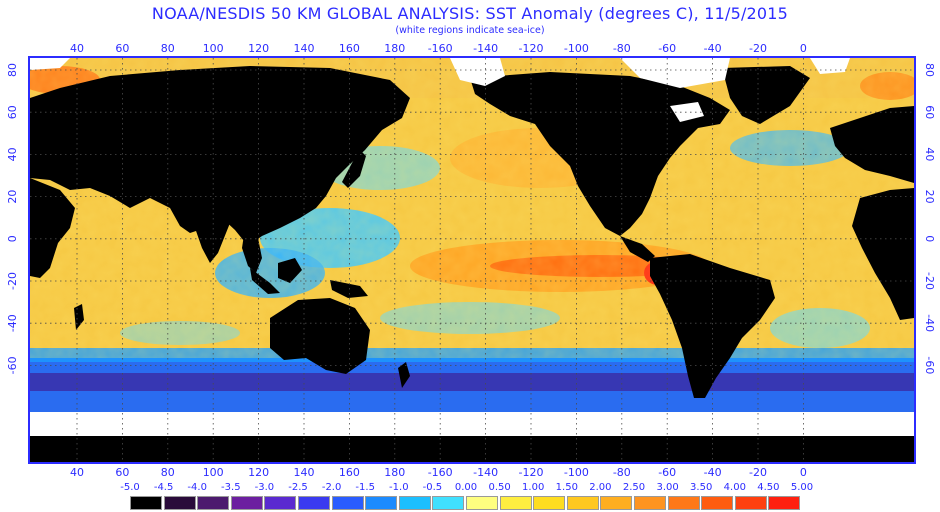 Image resolution: width=940 pixels, height=512 pixels. Describe the element at coordinates (499, 487) in the screenshot. I see `colorbar-label: 0.50` at that location.